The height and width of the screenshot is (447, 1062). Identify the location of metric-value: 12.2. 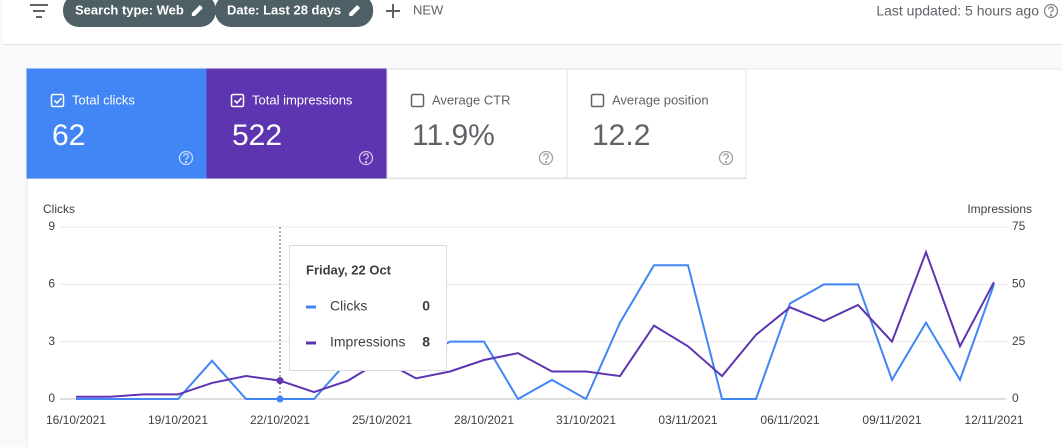
(621, 135).